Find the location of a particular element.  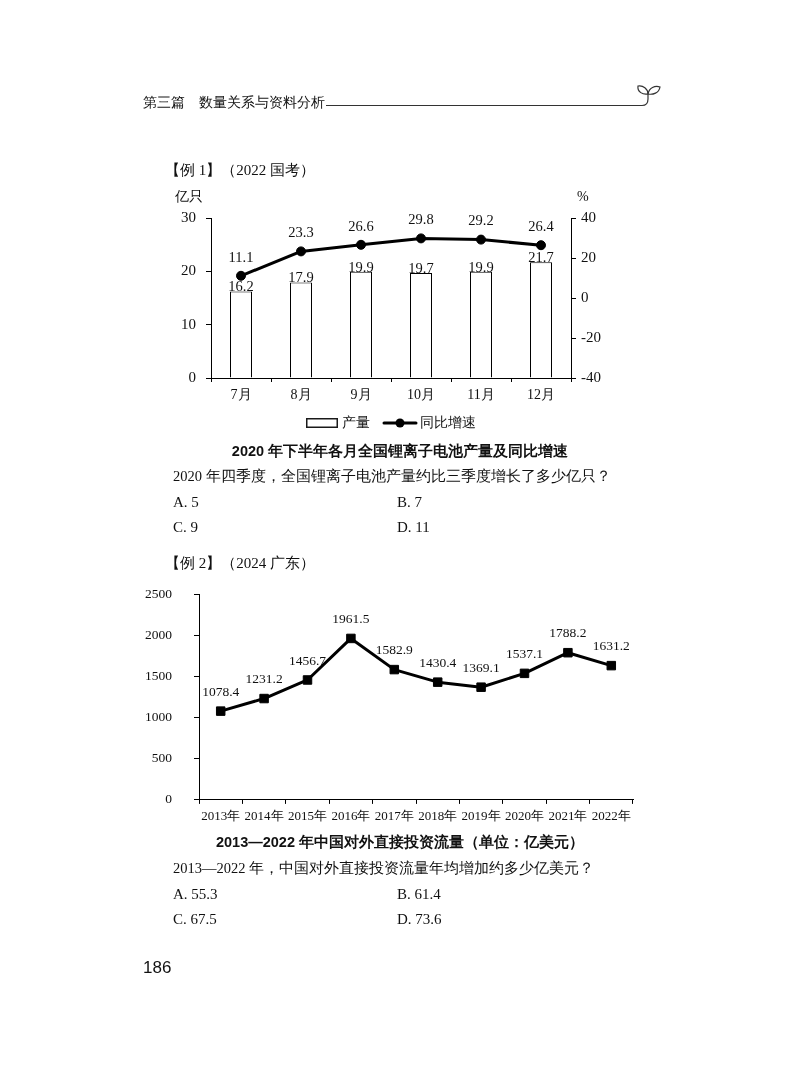

x-tick-label: 2014年 is located at coordinates (264, 816).